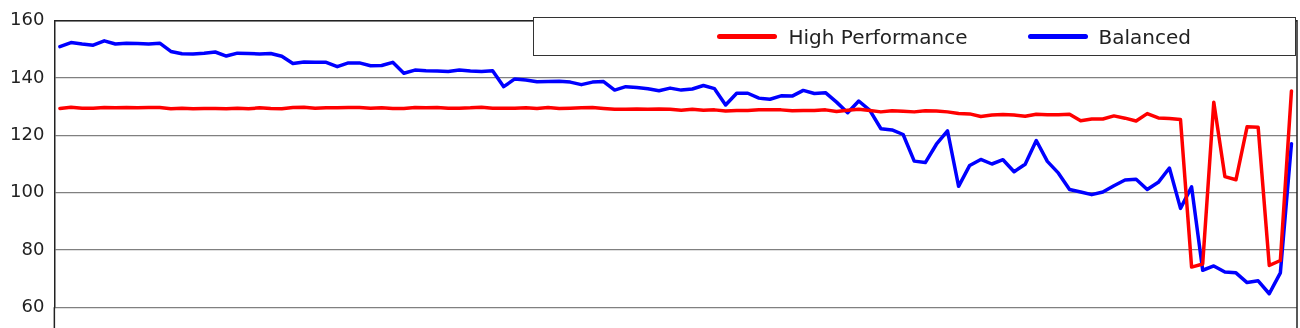  Describe the element at coordinates (1144, 36) in the screenshot. I see `legend-label: Balanced` at that location.